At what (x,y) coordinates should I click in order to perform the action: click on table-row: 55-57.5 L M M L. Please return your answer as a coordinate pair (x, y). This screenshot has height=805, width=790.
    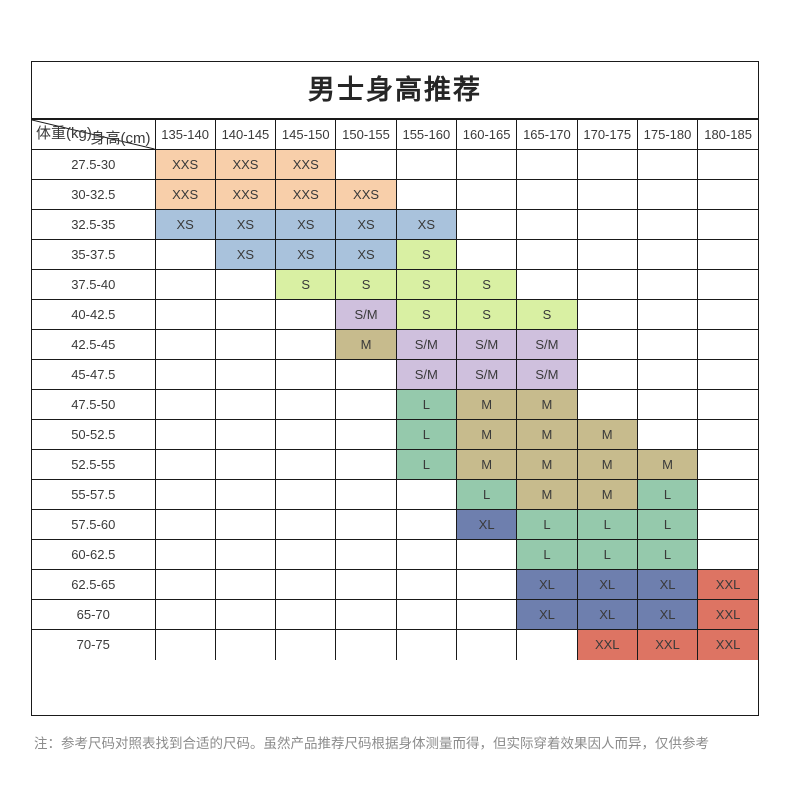
    Looking at the image, I should click on (395, 494).